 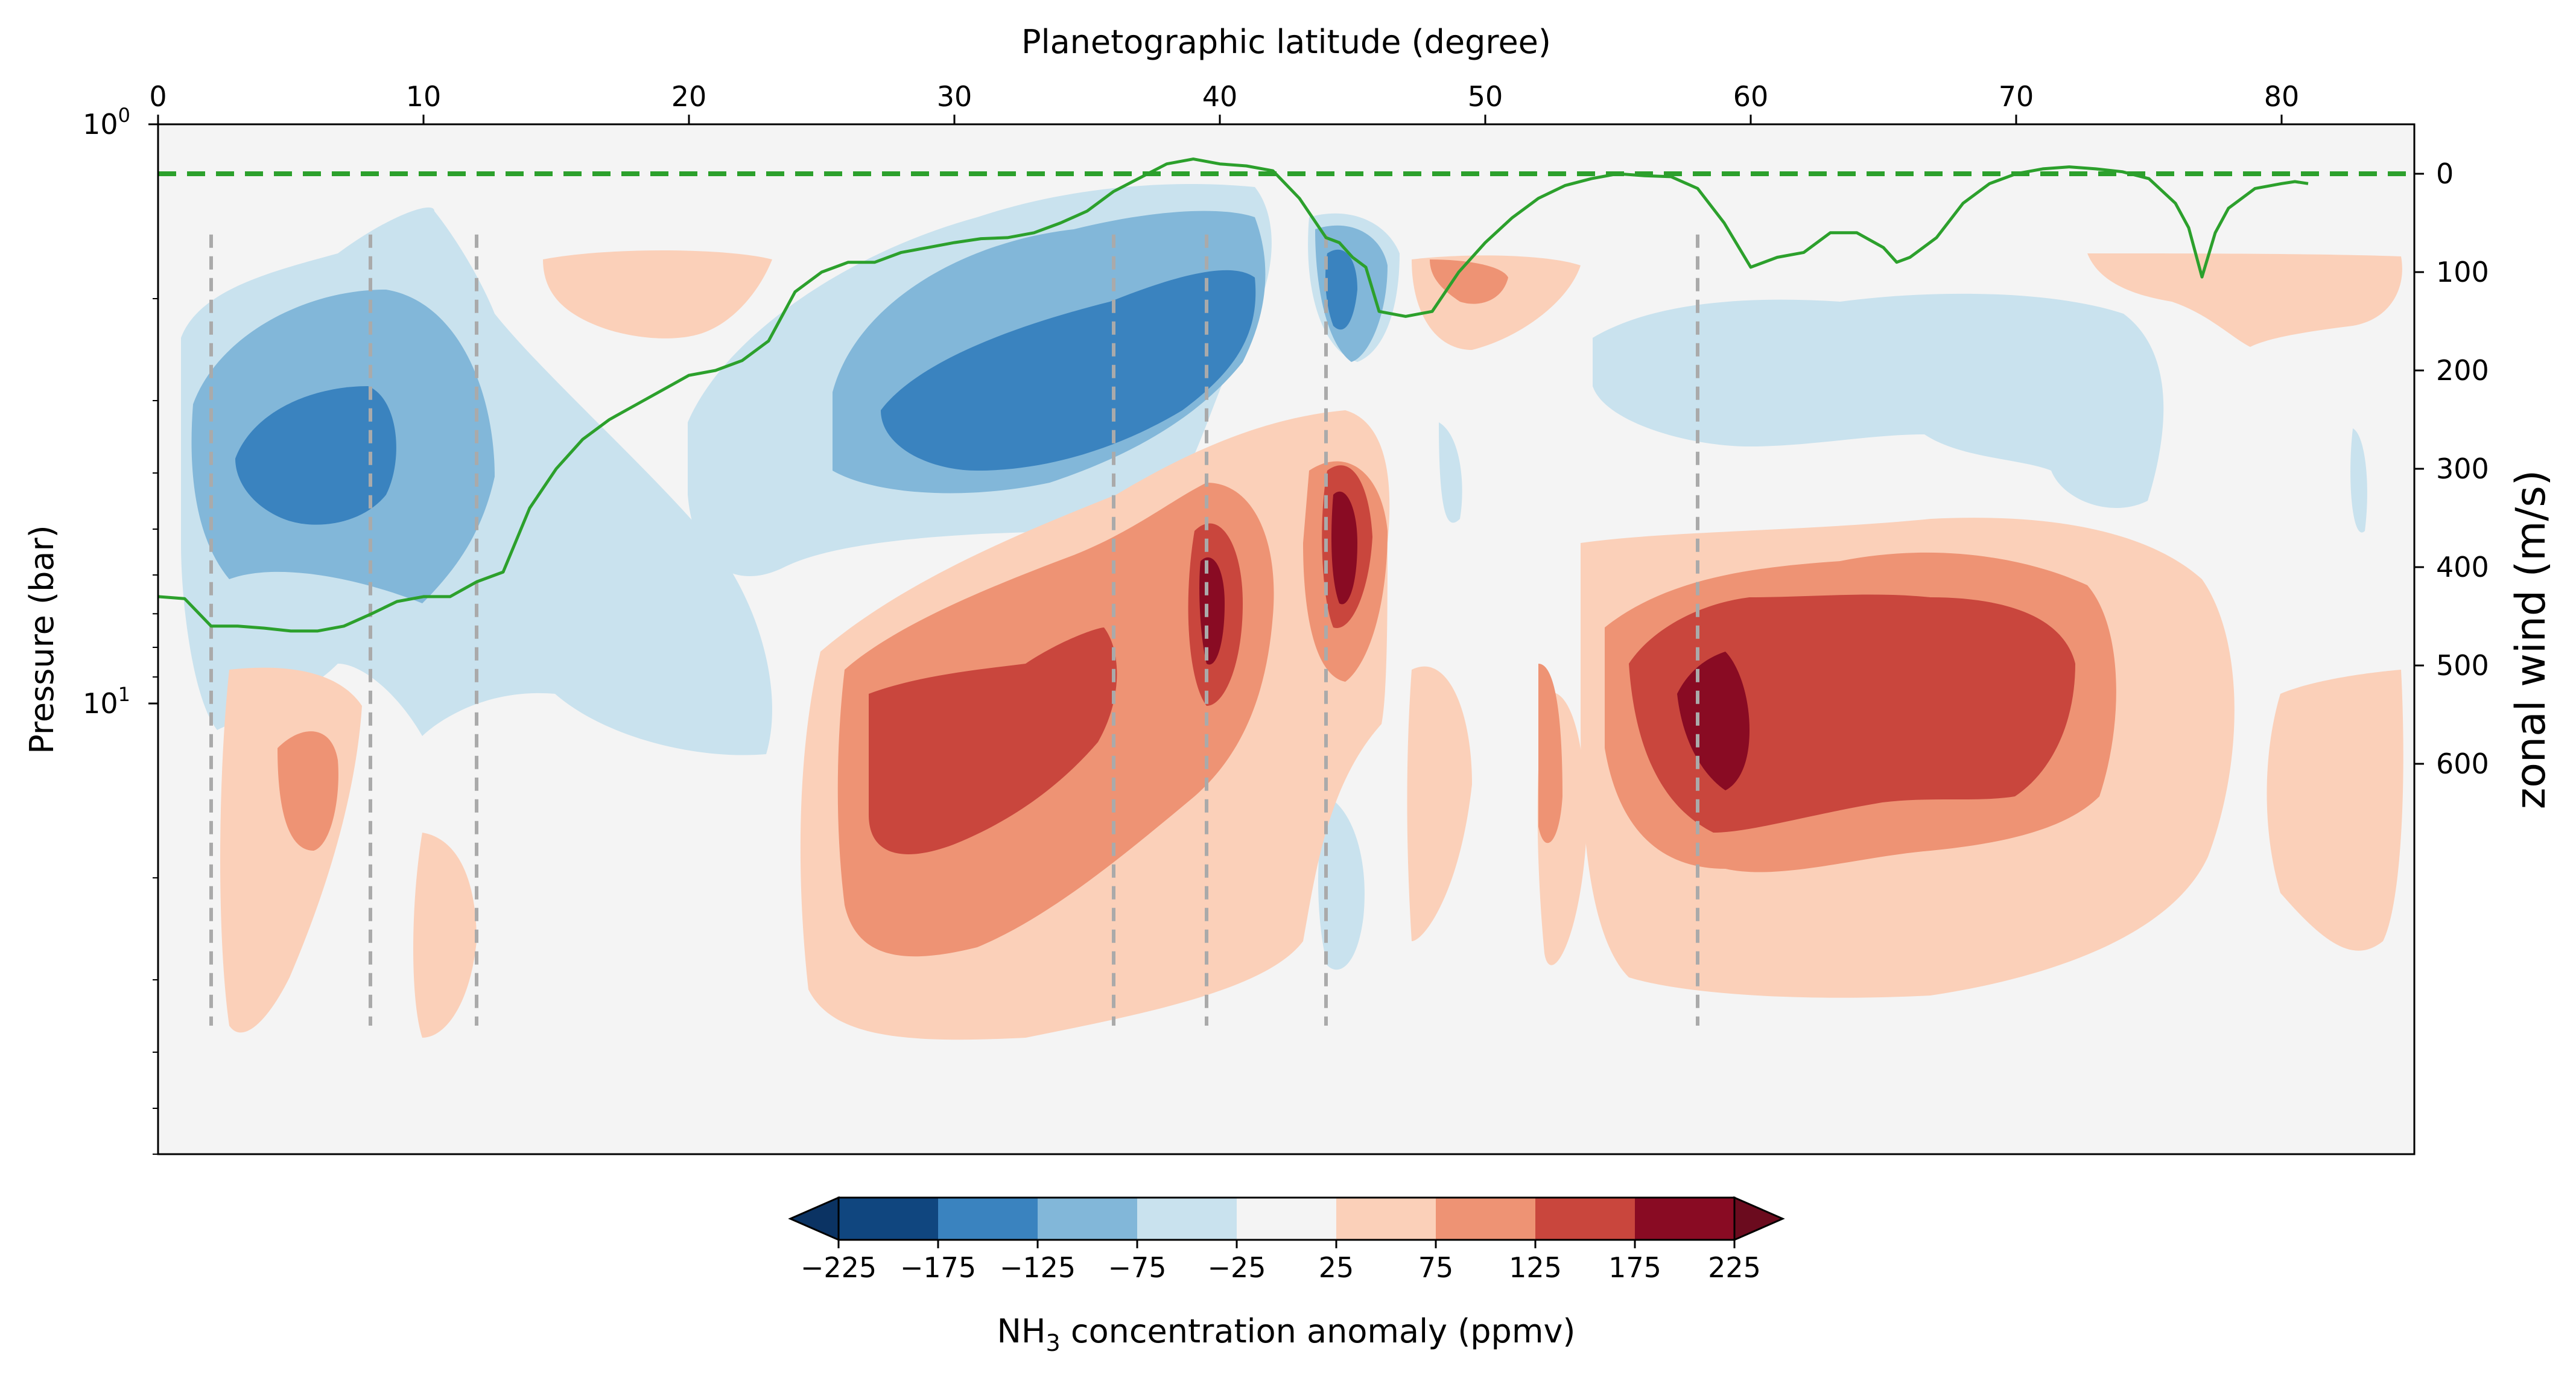 What do you see at coordinates (158, 96) in the screenshot?
I see `x-tick-label: 0` at bounding box center [158, 96].